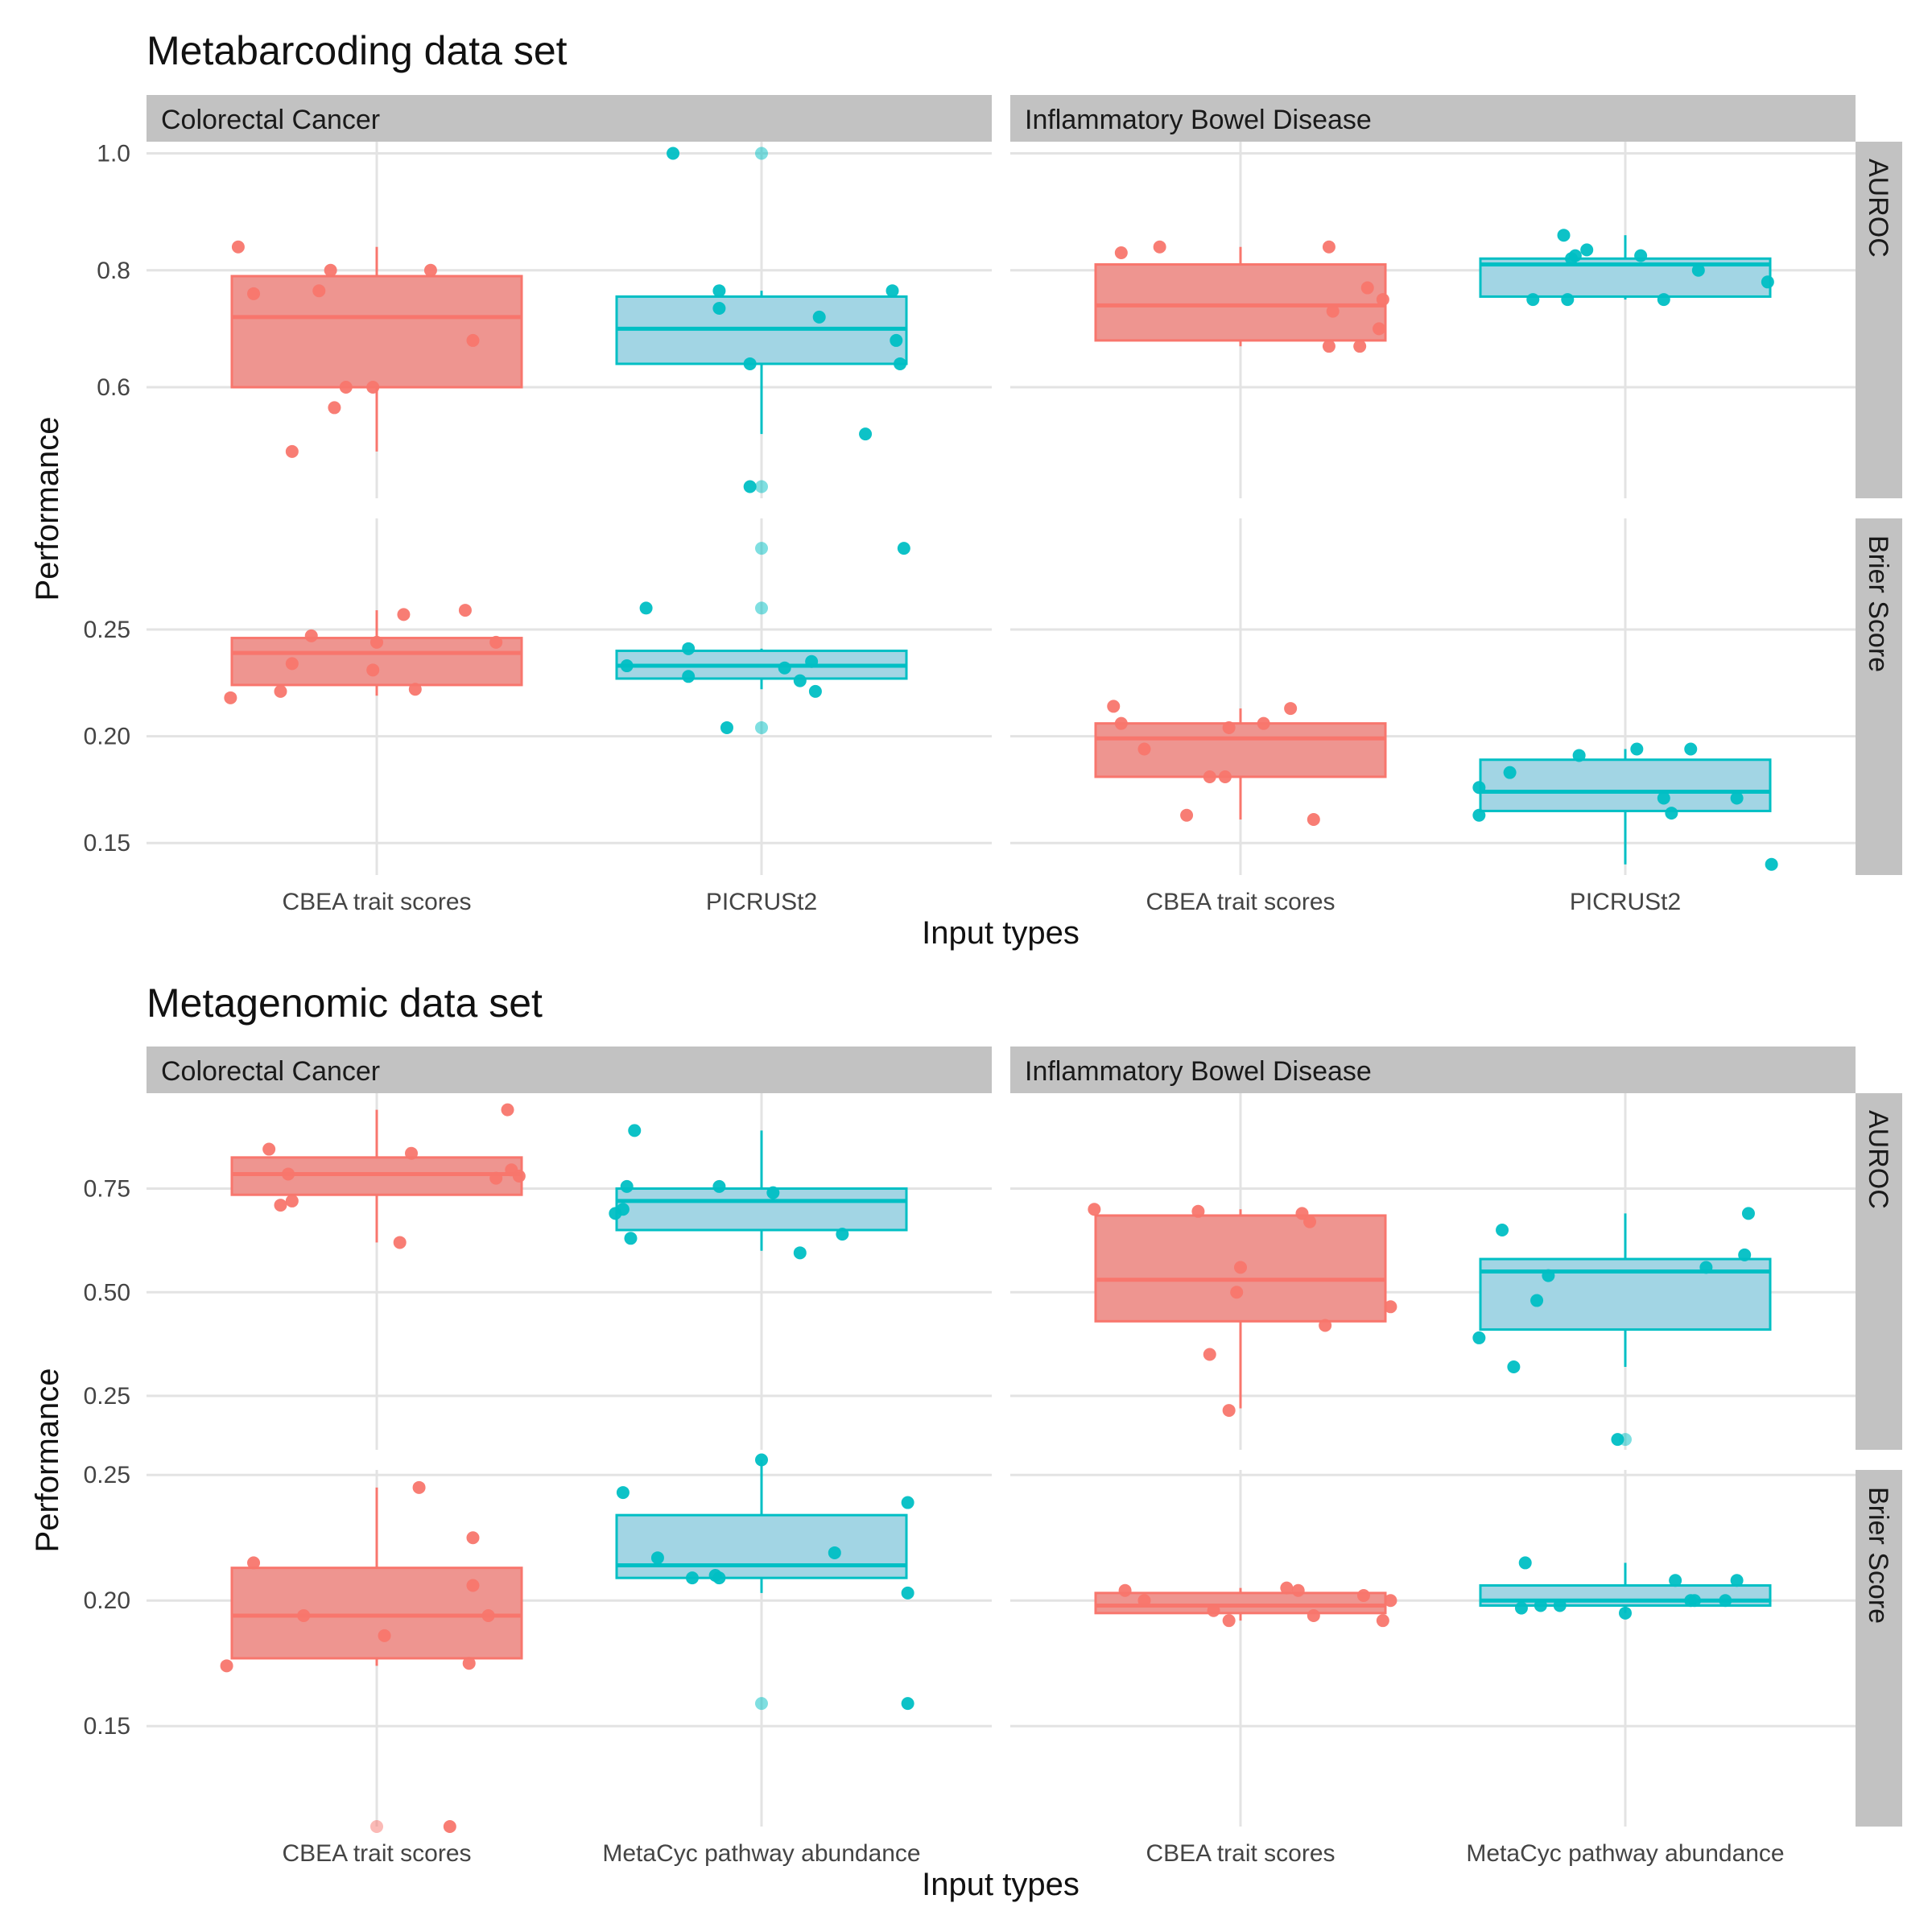 The image size is (1932, 1932). What do you see at coordinates (761, 1853) in the screenshot?
I see `x-tick-label: MetaCyc pathway abundance` at bounding box center [761, 1853].